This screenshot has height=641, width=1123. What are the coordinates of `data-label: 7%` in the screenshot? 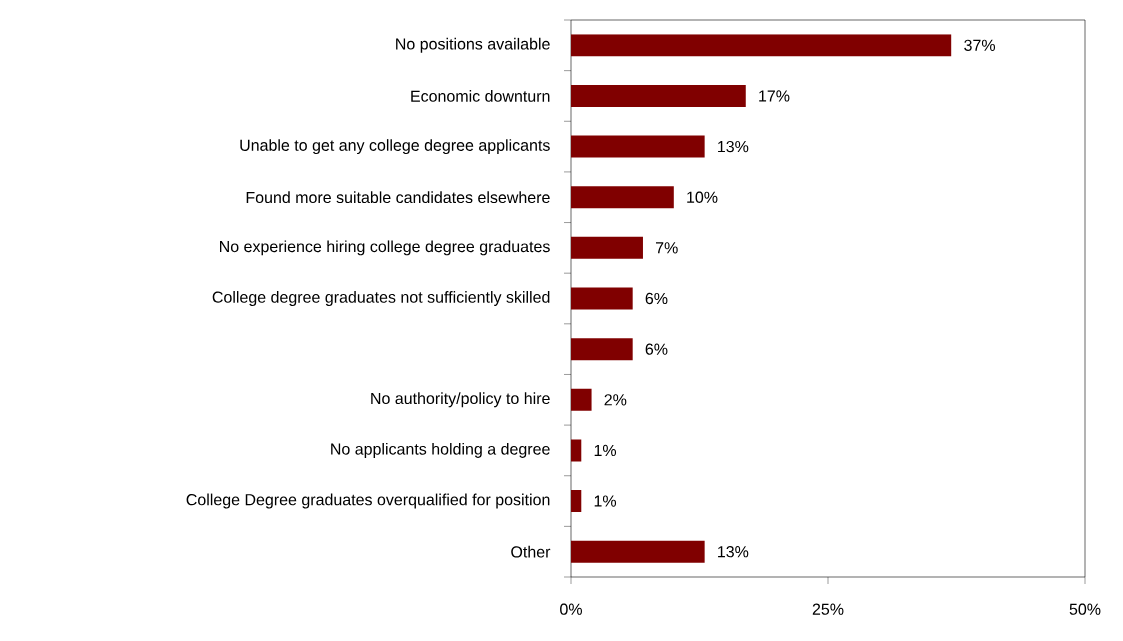 It's located at (666, 248).